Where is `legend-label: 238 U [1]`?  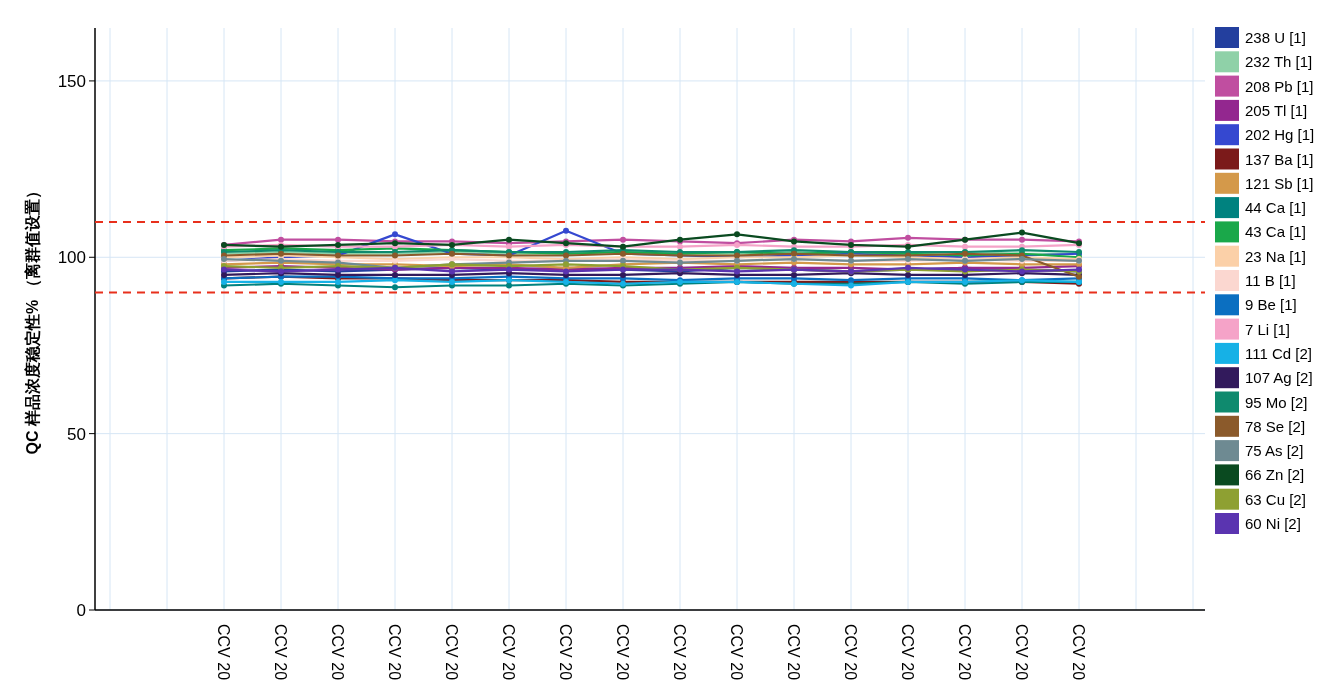 legend-label: 238 U [1] is located at coordinates (1275, 37).